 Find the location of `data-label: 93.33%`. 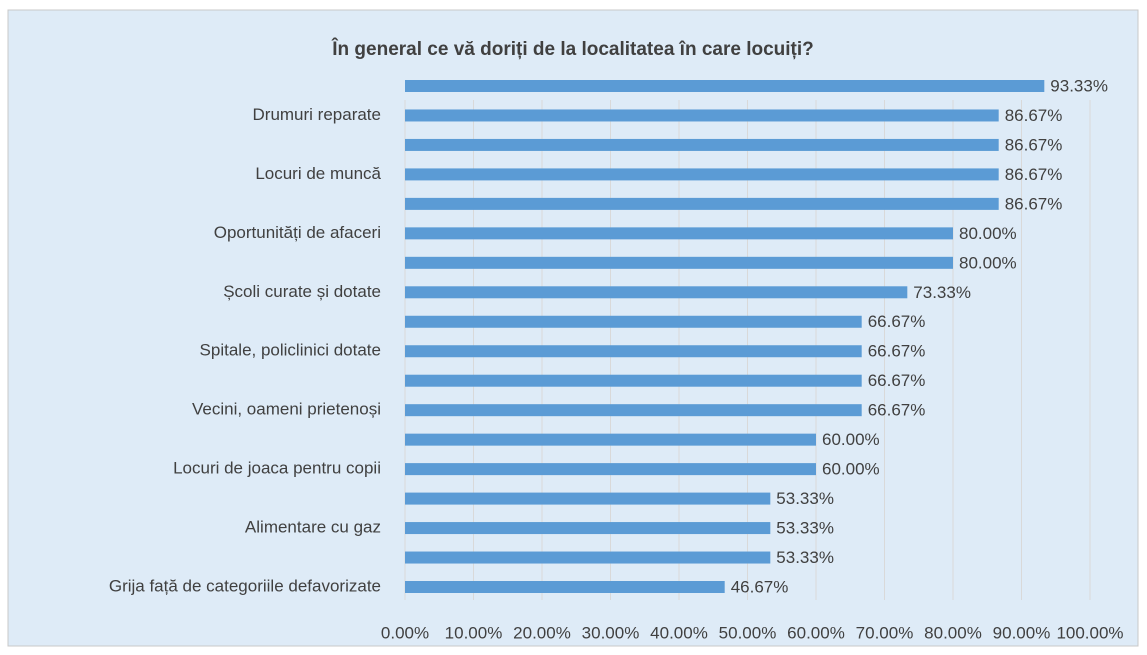

data-label: 93.33% is located at coordinates (1079, 85).